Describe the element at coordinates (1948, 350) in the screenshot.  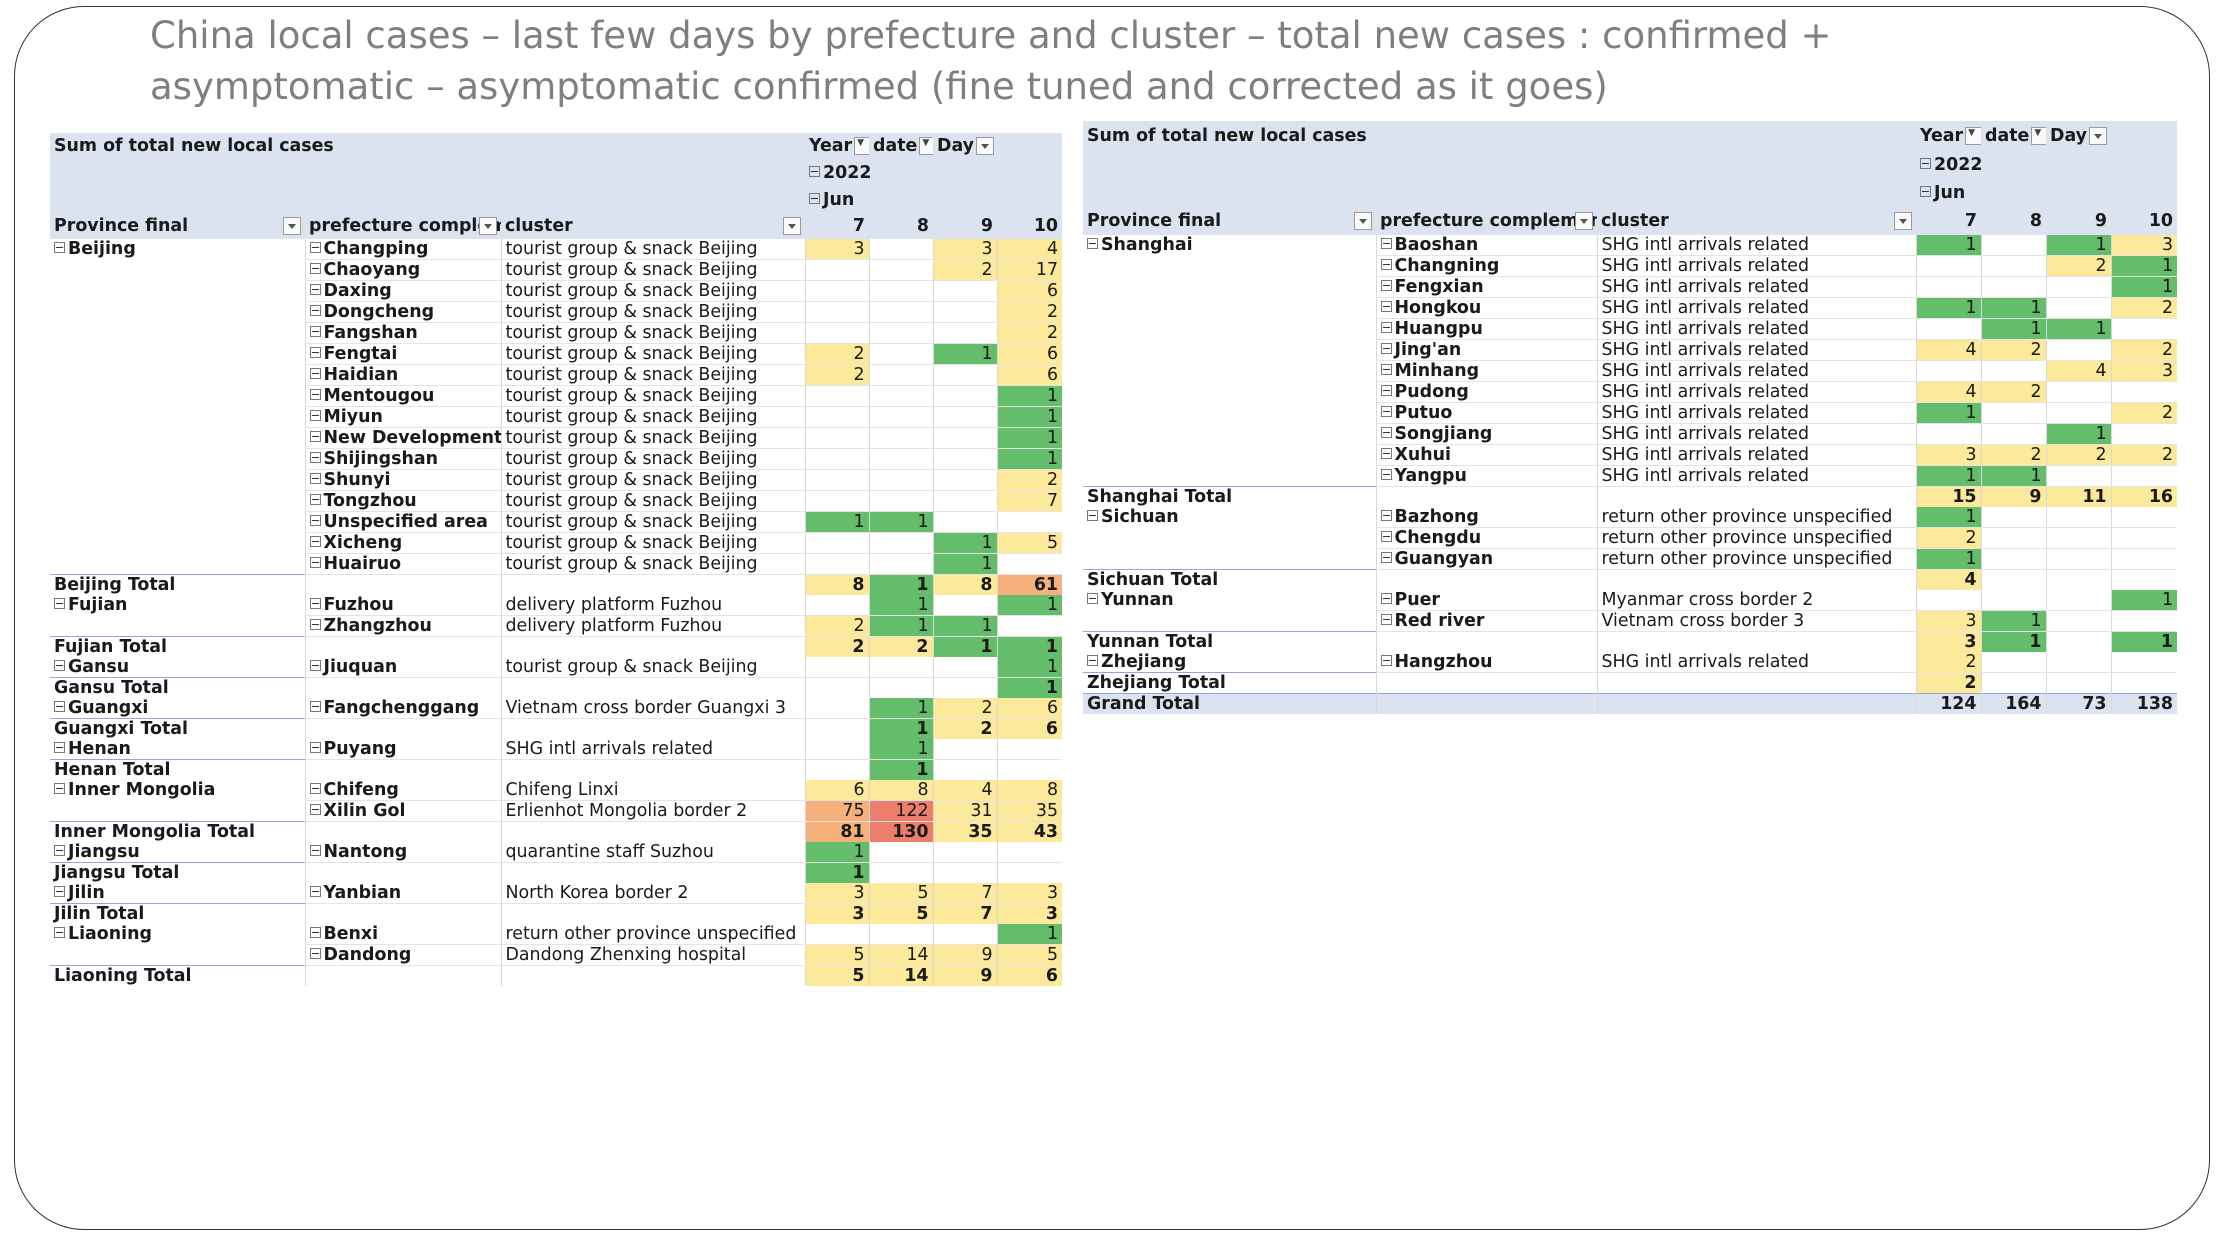
I see `value-cell: 4` at that location.